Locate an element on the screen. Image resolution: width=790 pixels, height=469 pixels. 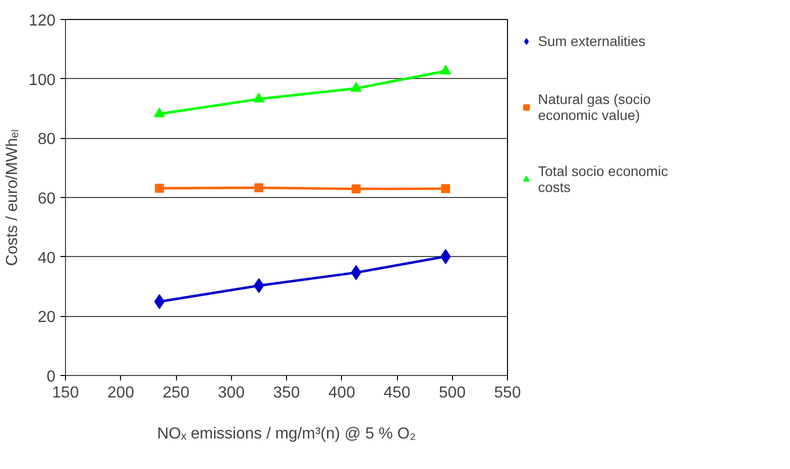
y-tick-label: 80 is located at coordinates (47, 139).